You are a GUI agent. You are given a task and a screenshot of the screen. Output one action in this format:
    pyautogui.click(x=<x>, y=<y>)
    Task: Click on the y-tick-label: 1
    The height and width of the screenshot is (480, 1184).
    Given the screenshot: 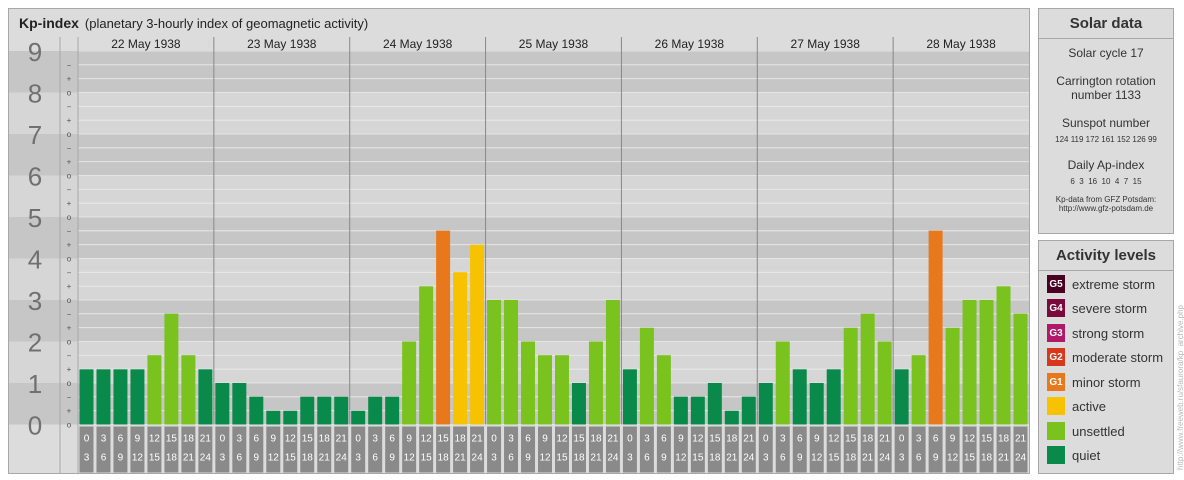 What is the action you would take?
    pyautogui.click(x=35, y=384)
    